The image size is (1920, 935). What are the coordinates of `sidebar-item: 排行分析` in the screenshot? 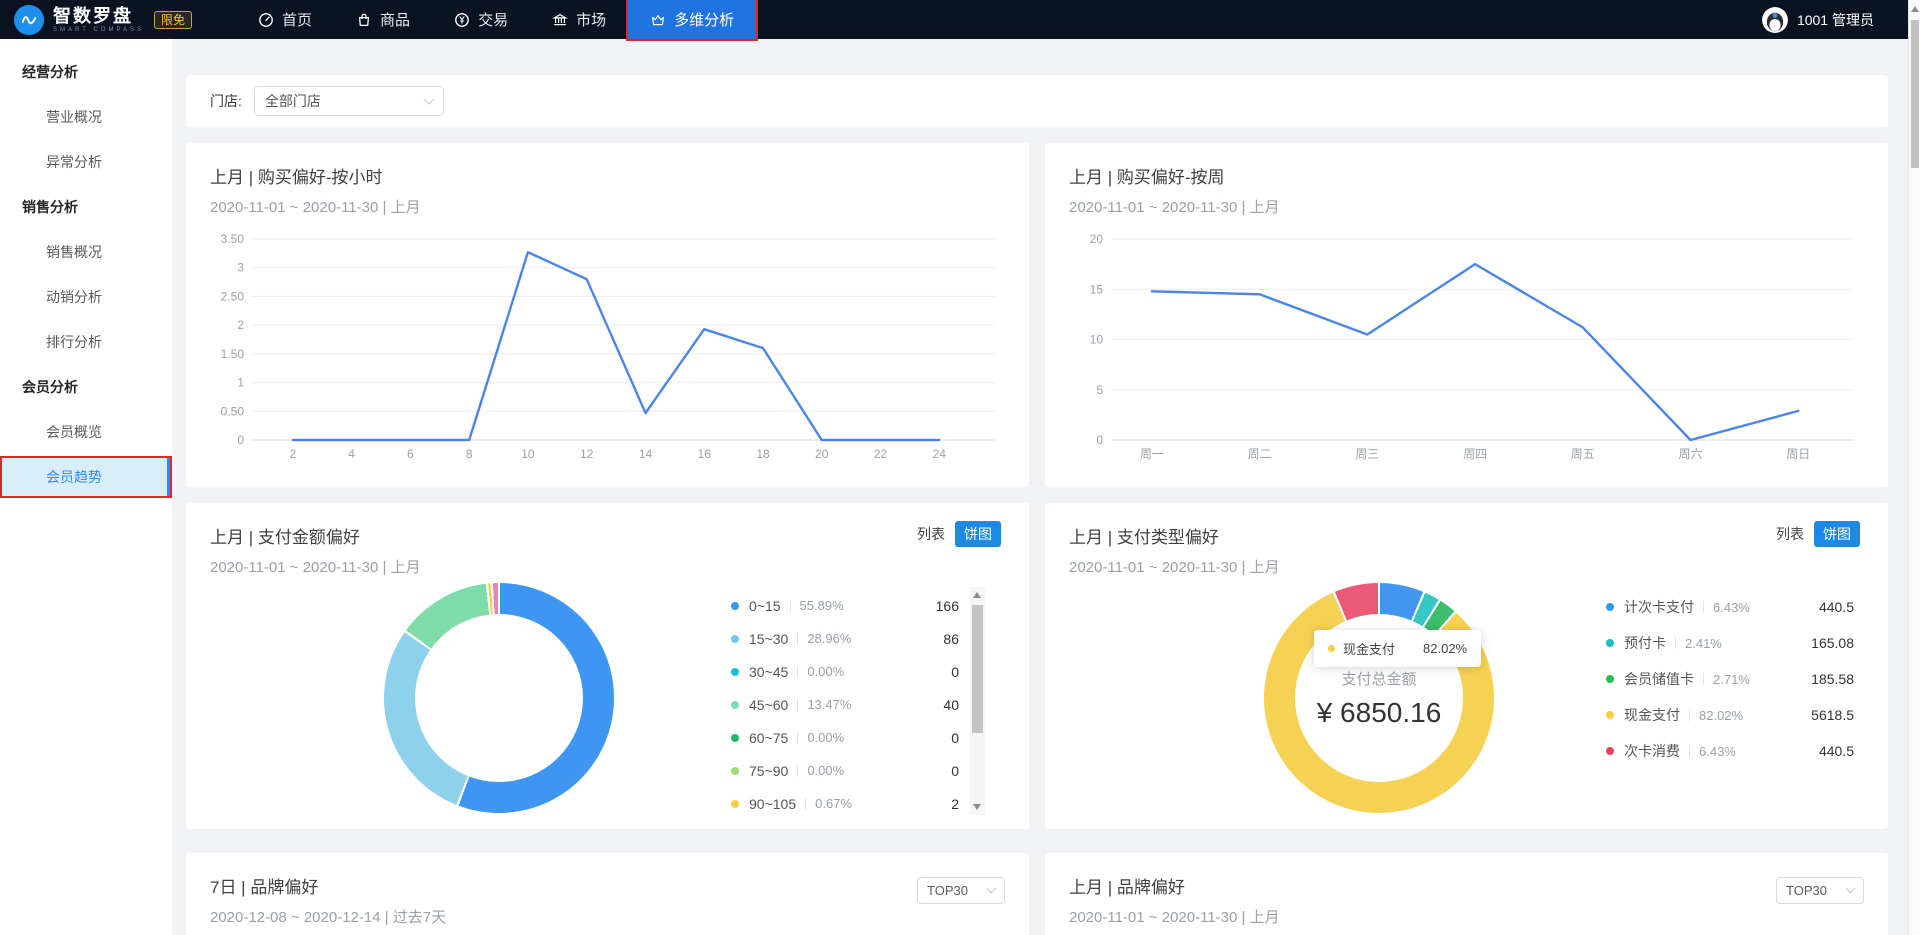 It's located at (74, 342).